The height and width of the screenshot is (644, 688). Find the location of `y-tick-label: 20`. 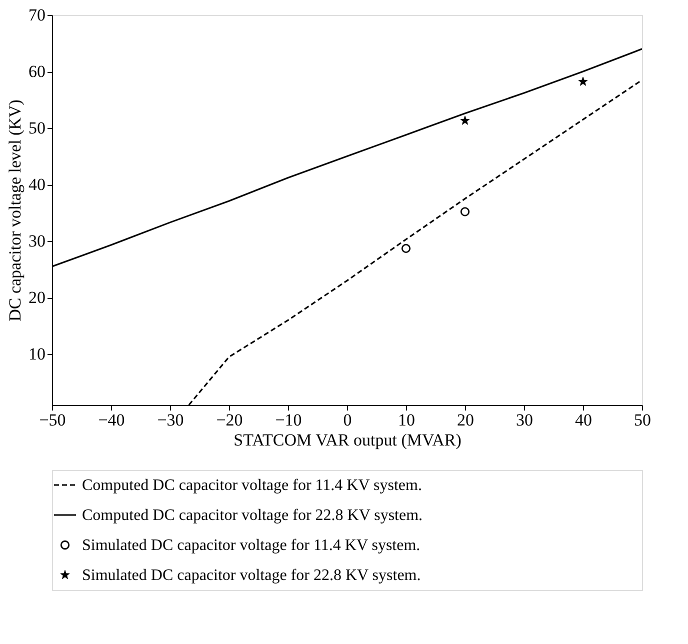

y-tick-label: 20 is located at coordinates (37, 298).